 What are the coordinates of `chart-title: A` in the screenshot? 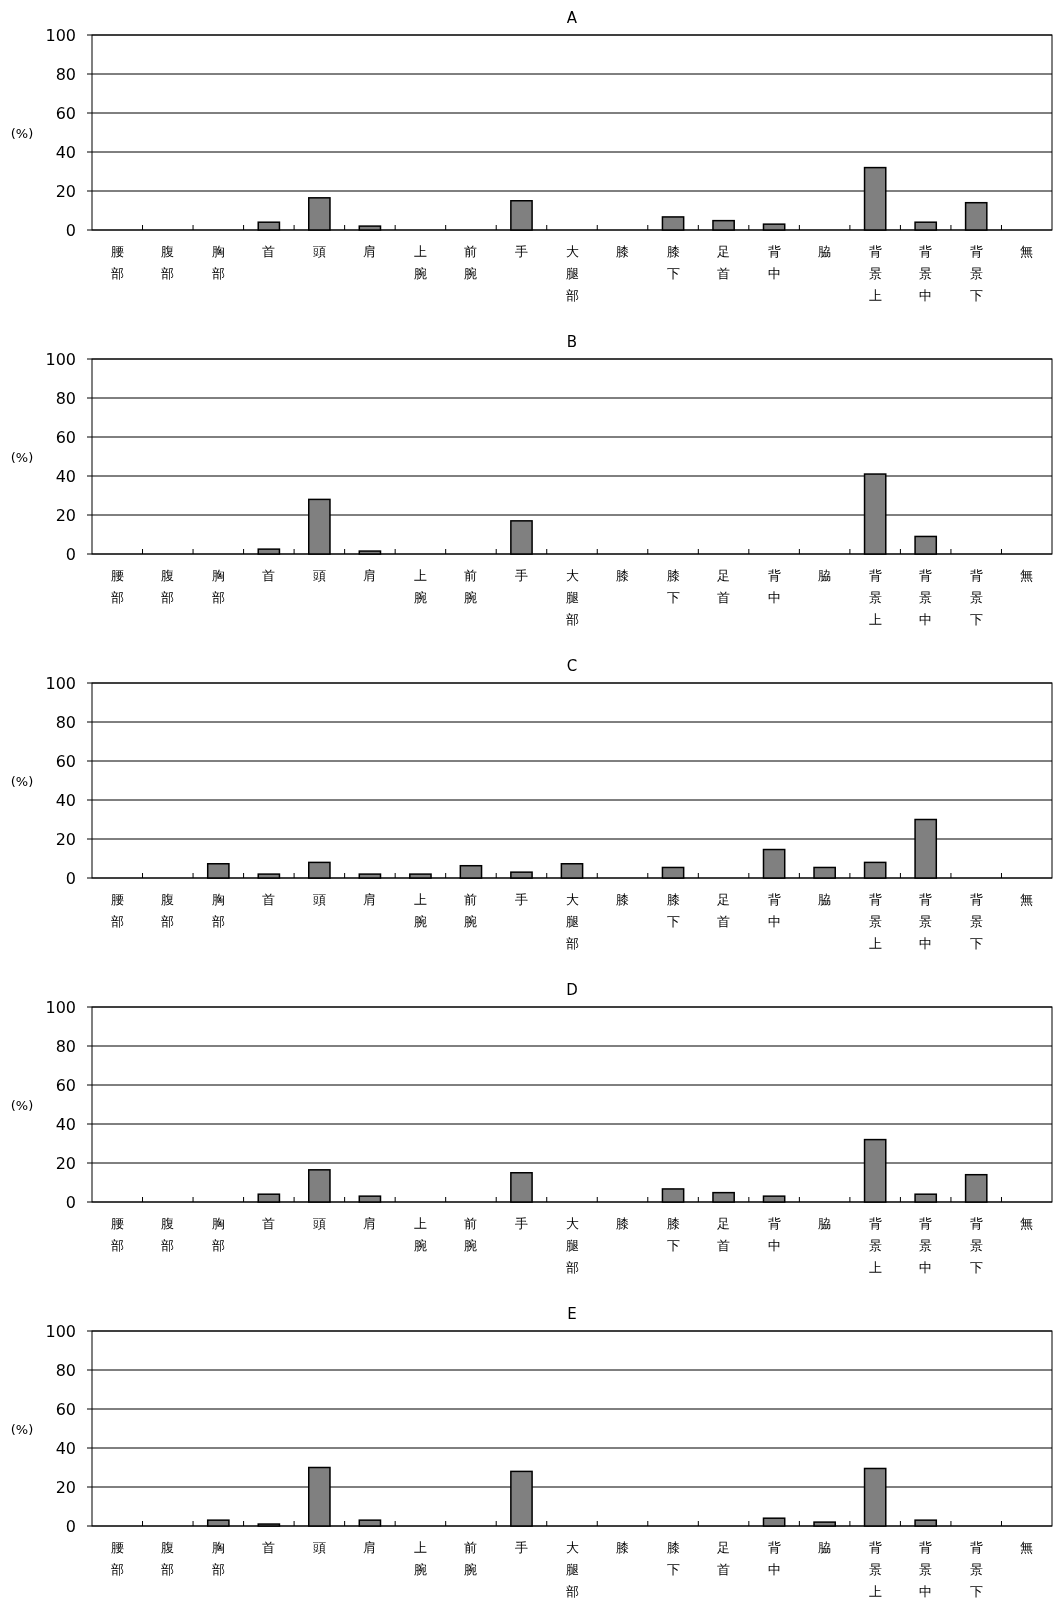 It's located at (572, 18).